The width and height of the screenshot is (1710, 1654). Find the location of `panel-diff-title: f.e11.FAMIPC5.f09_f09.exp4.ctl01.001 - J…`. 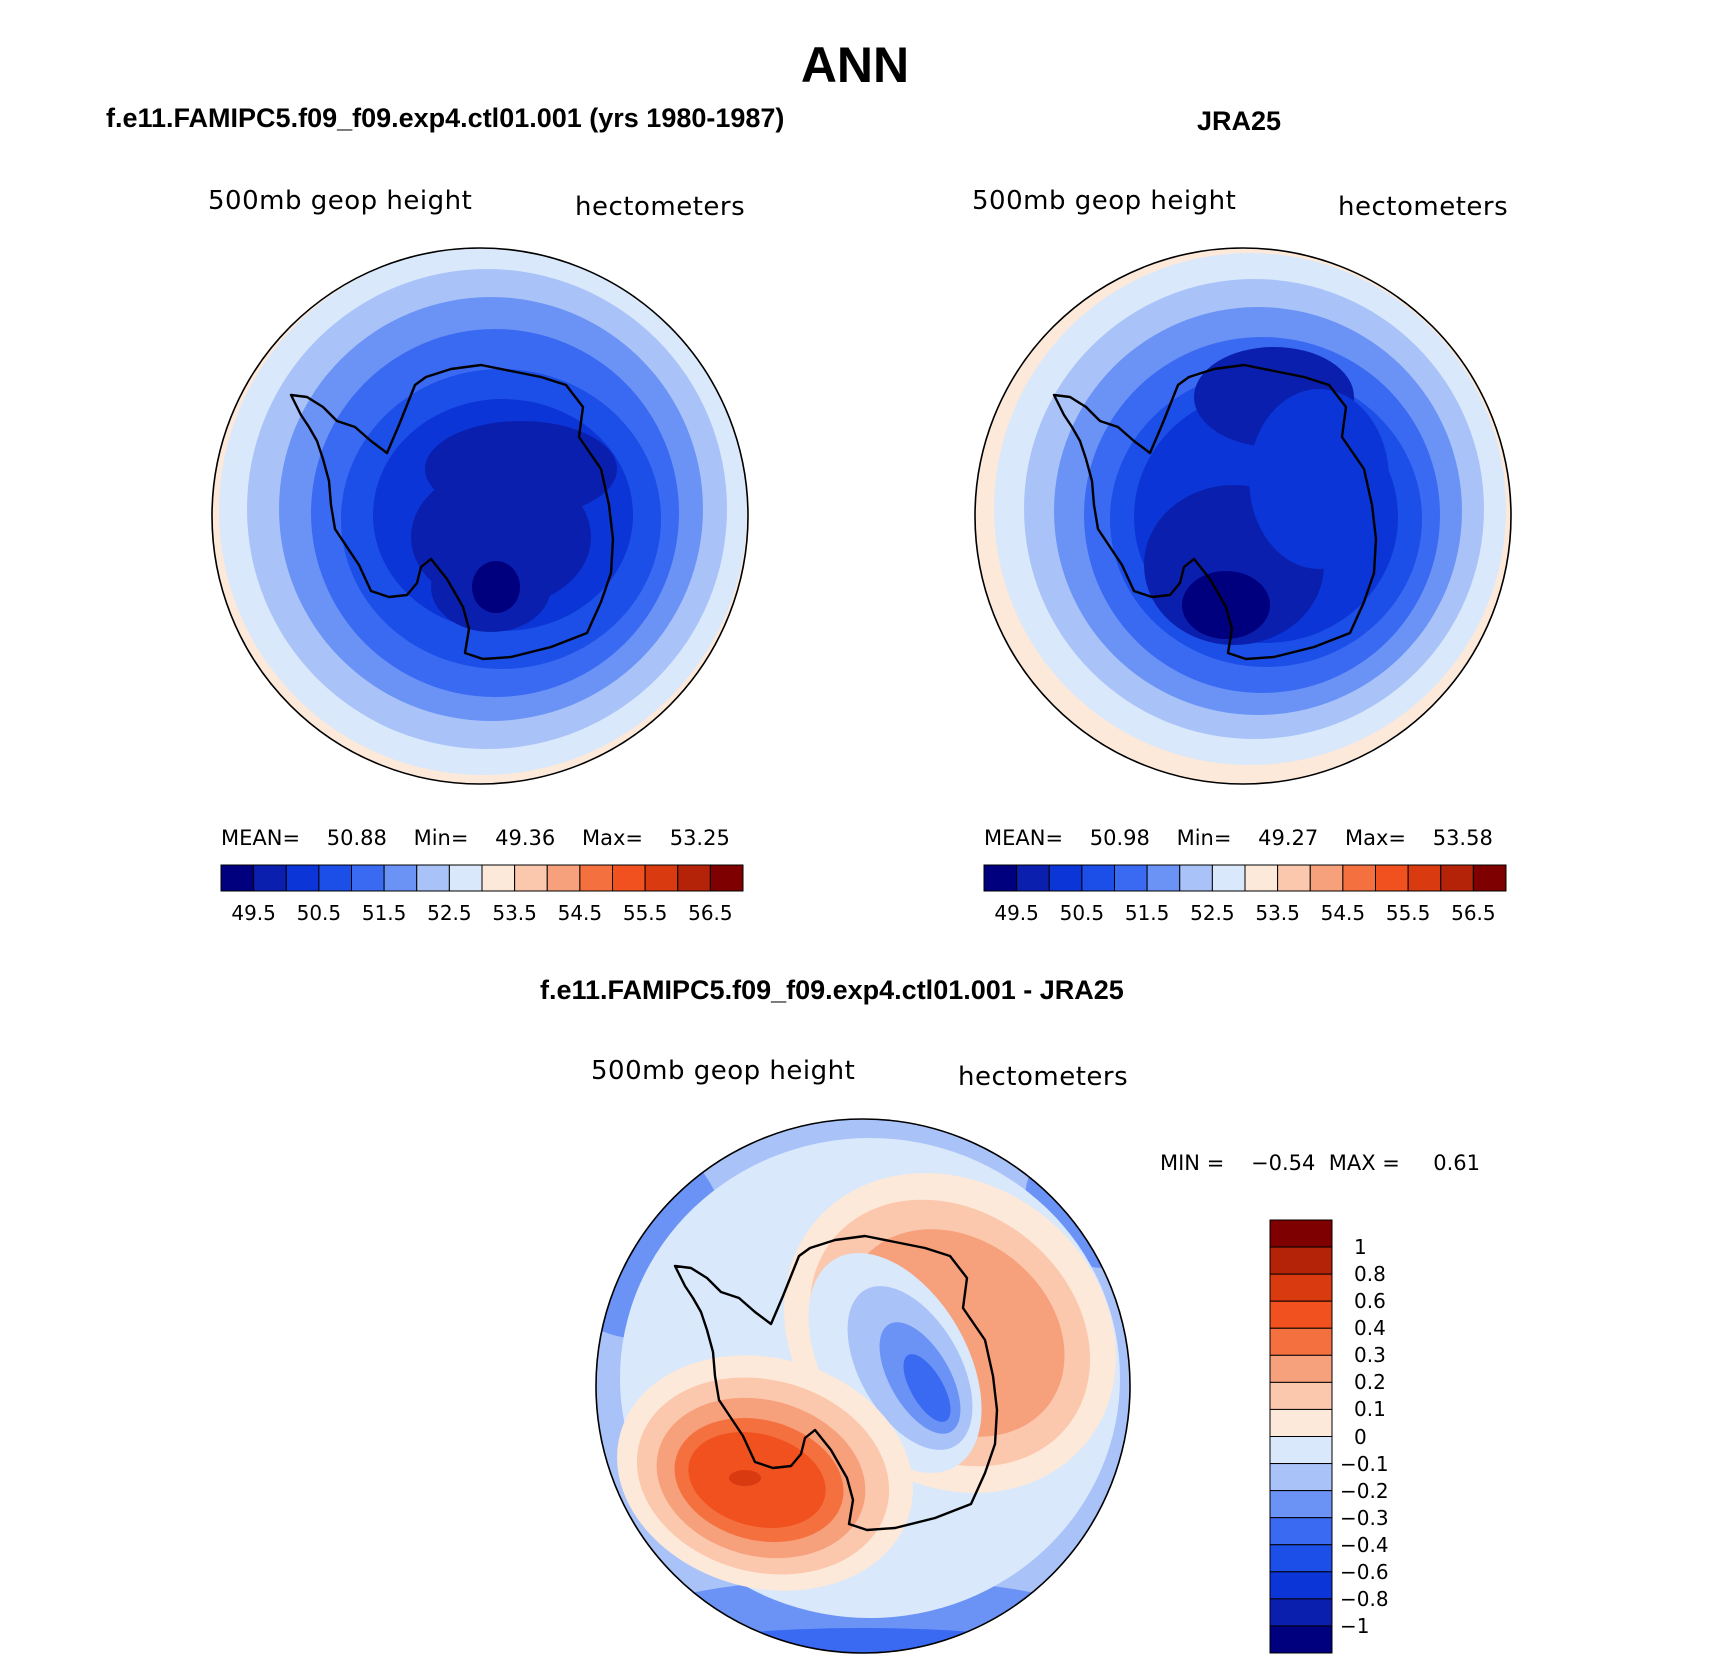

panel-diff-title: f.e11.FAMIPC5.f09_f09.exp4.ctl01.001 - J… is located at coordinates (832, 990).